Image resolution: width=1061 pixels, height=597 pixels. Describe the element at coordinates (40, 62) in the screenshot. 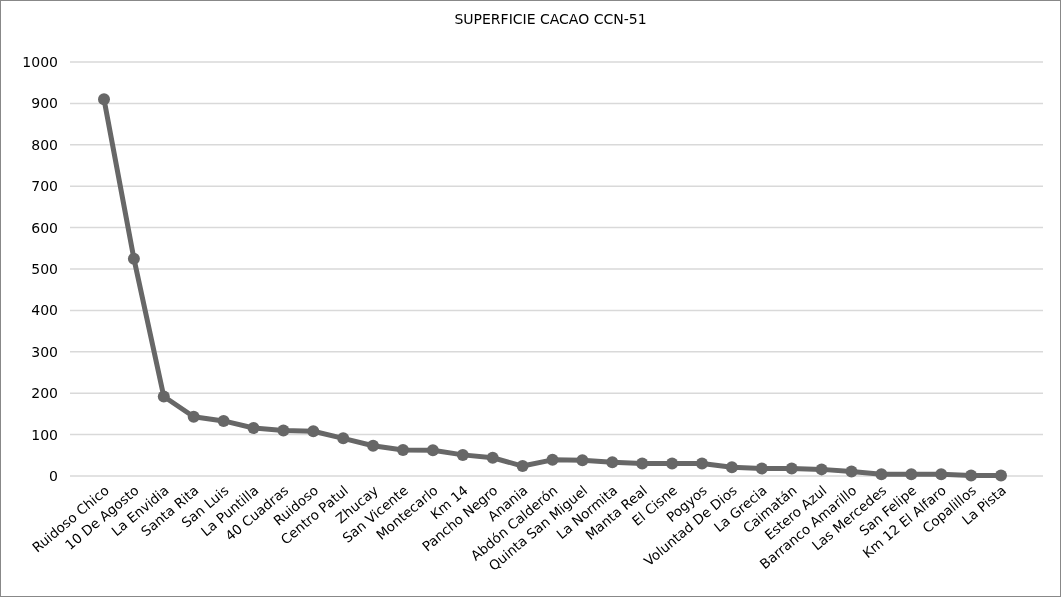

I see `y-tick-label: 1000` at that location.